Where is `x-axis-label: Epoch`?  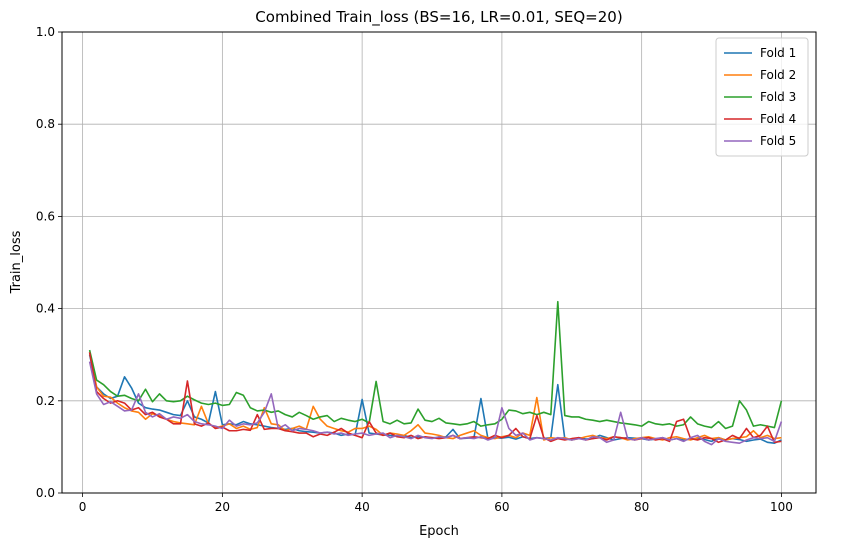 x-axis-label: Epoch is located at coordinates (439, 531).